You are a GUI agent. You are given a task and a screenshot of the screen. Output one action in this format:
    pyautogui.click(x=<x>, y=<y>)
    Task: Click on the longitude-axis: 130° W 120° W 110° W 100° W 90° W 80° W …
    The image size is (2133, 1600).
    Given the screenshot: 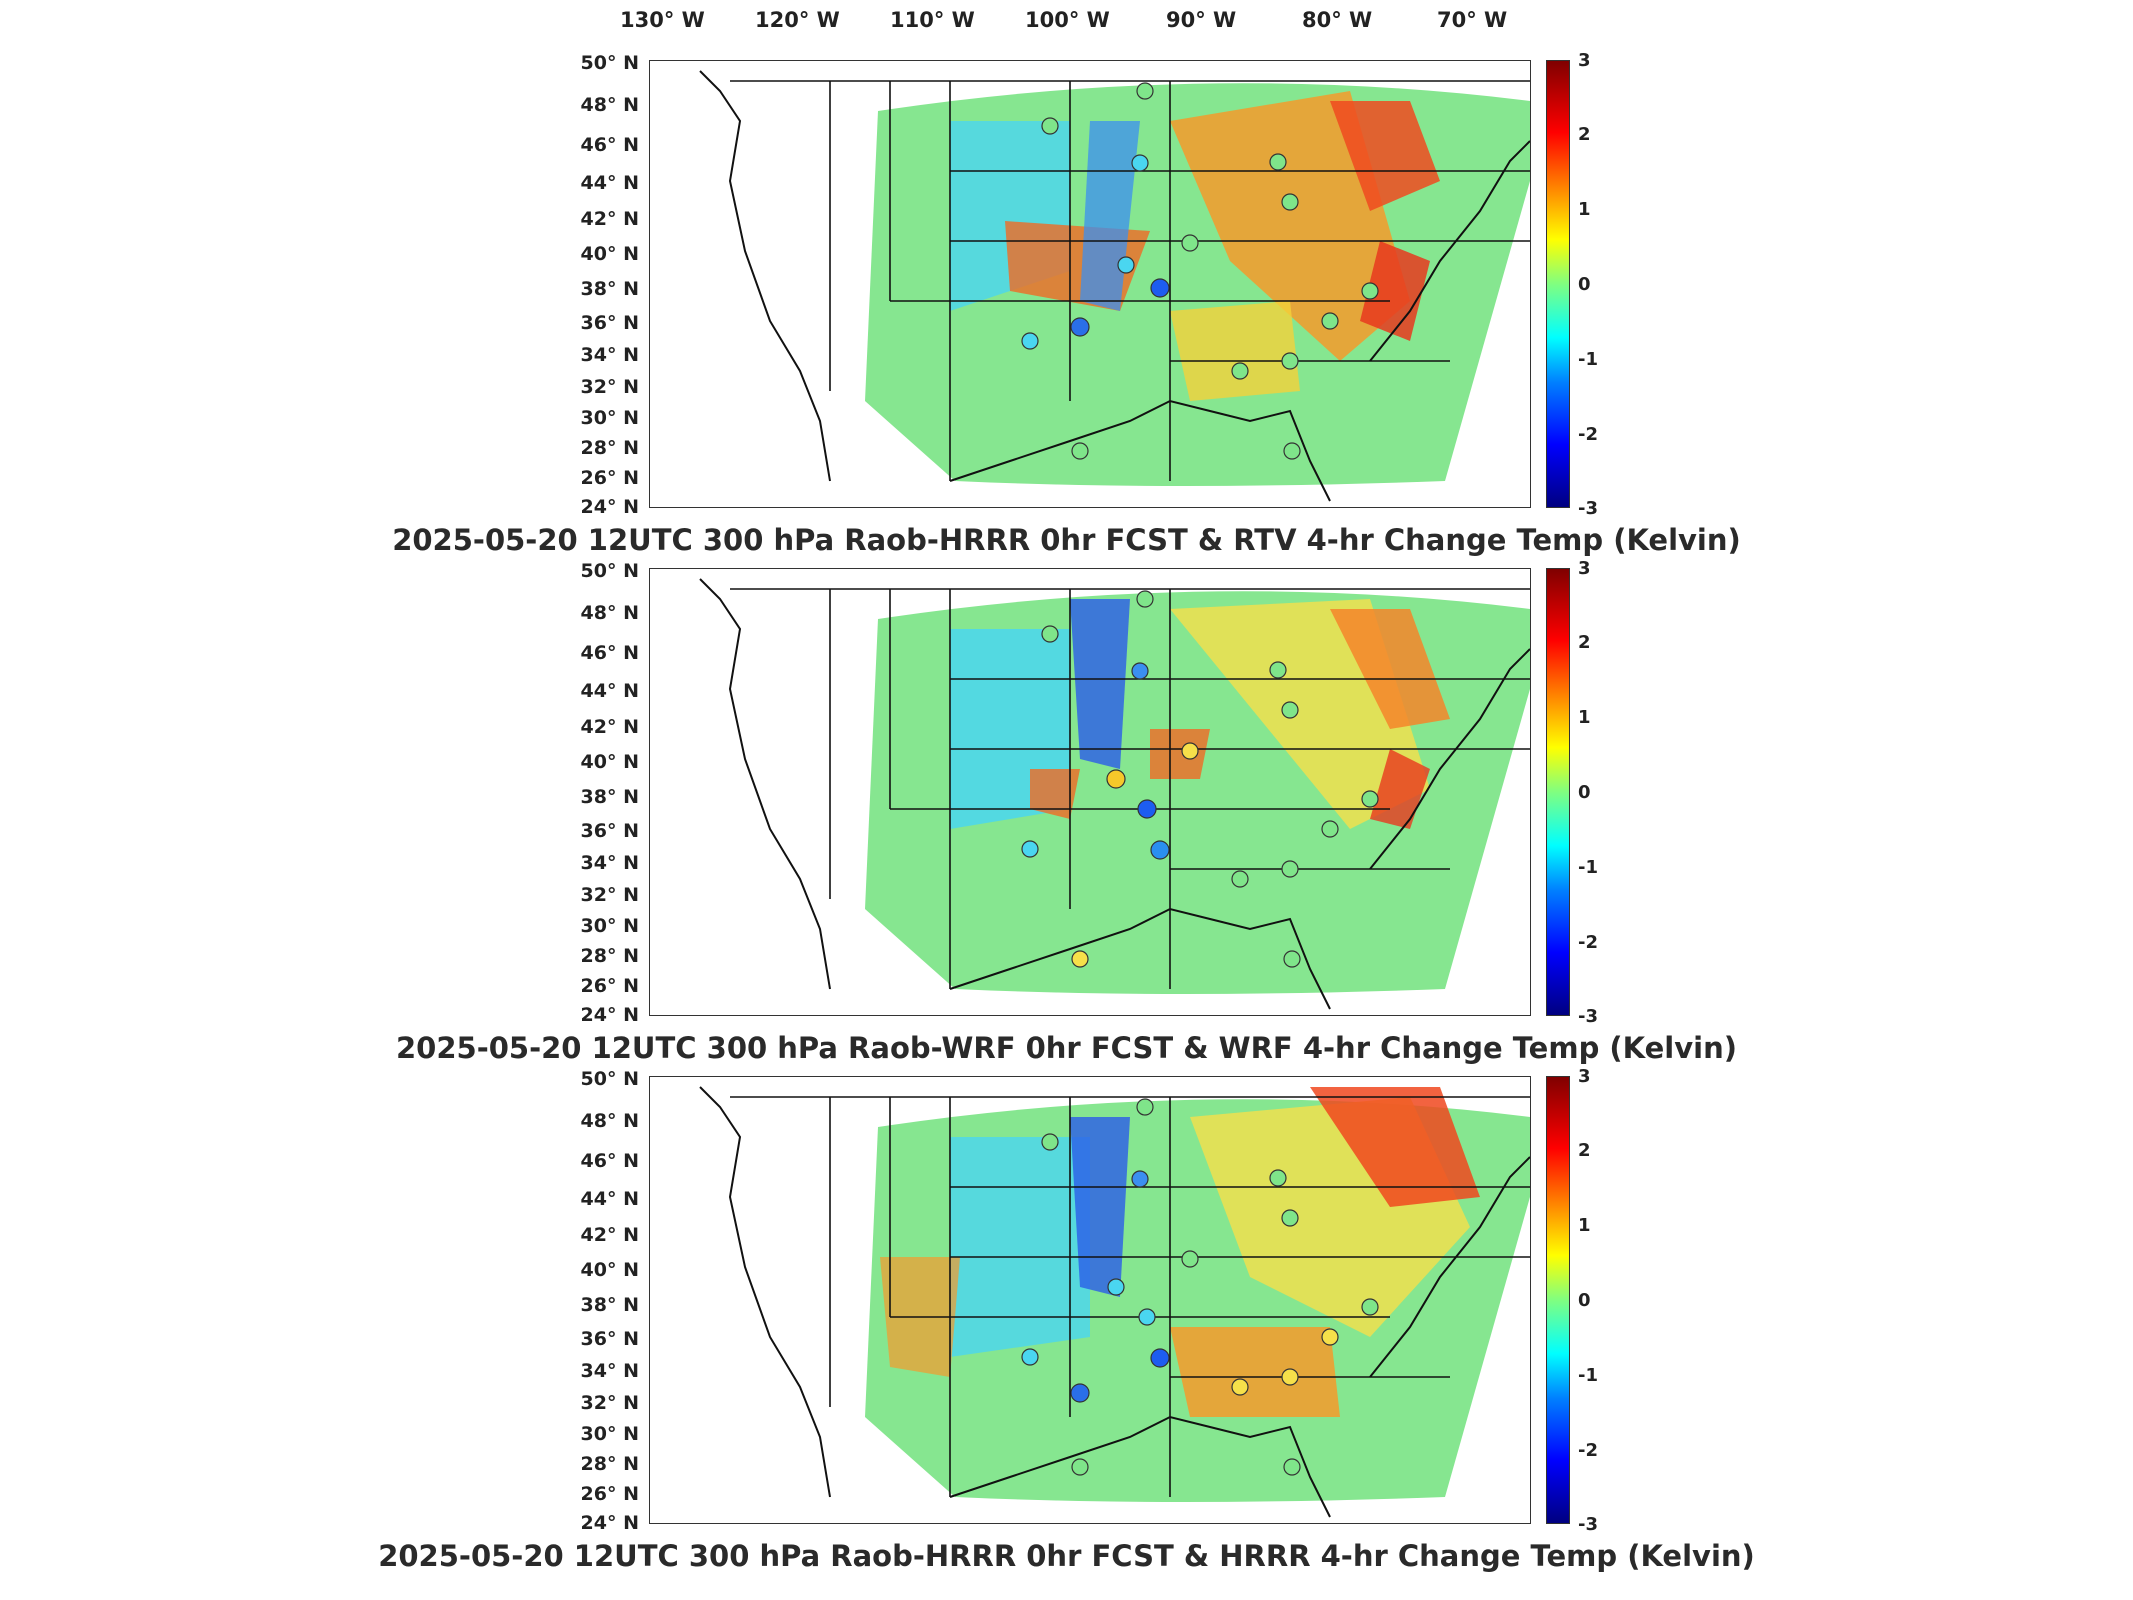 What is the action you would take?
    pyautogui.click(x=1066, y=25)
    